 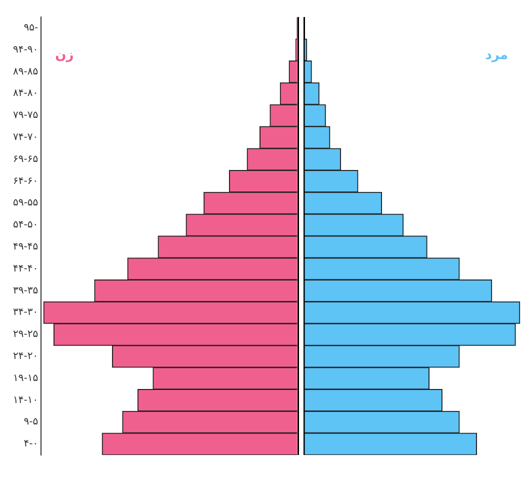 What do you see at coordinates (25, 181) in the screenshot?
I see `y-tick-label: ۶۴-۶۰` at bounding box center [25, 181].